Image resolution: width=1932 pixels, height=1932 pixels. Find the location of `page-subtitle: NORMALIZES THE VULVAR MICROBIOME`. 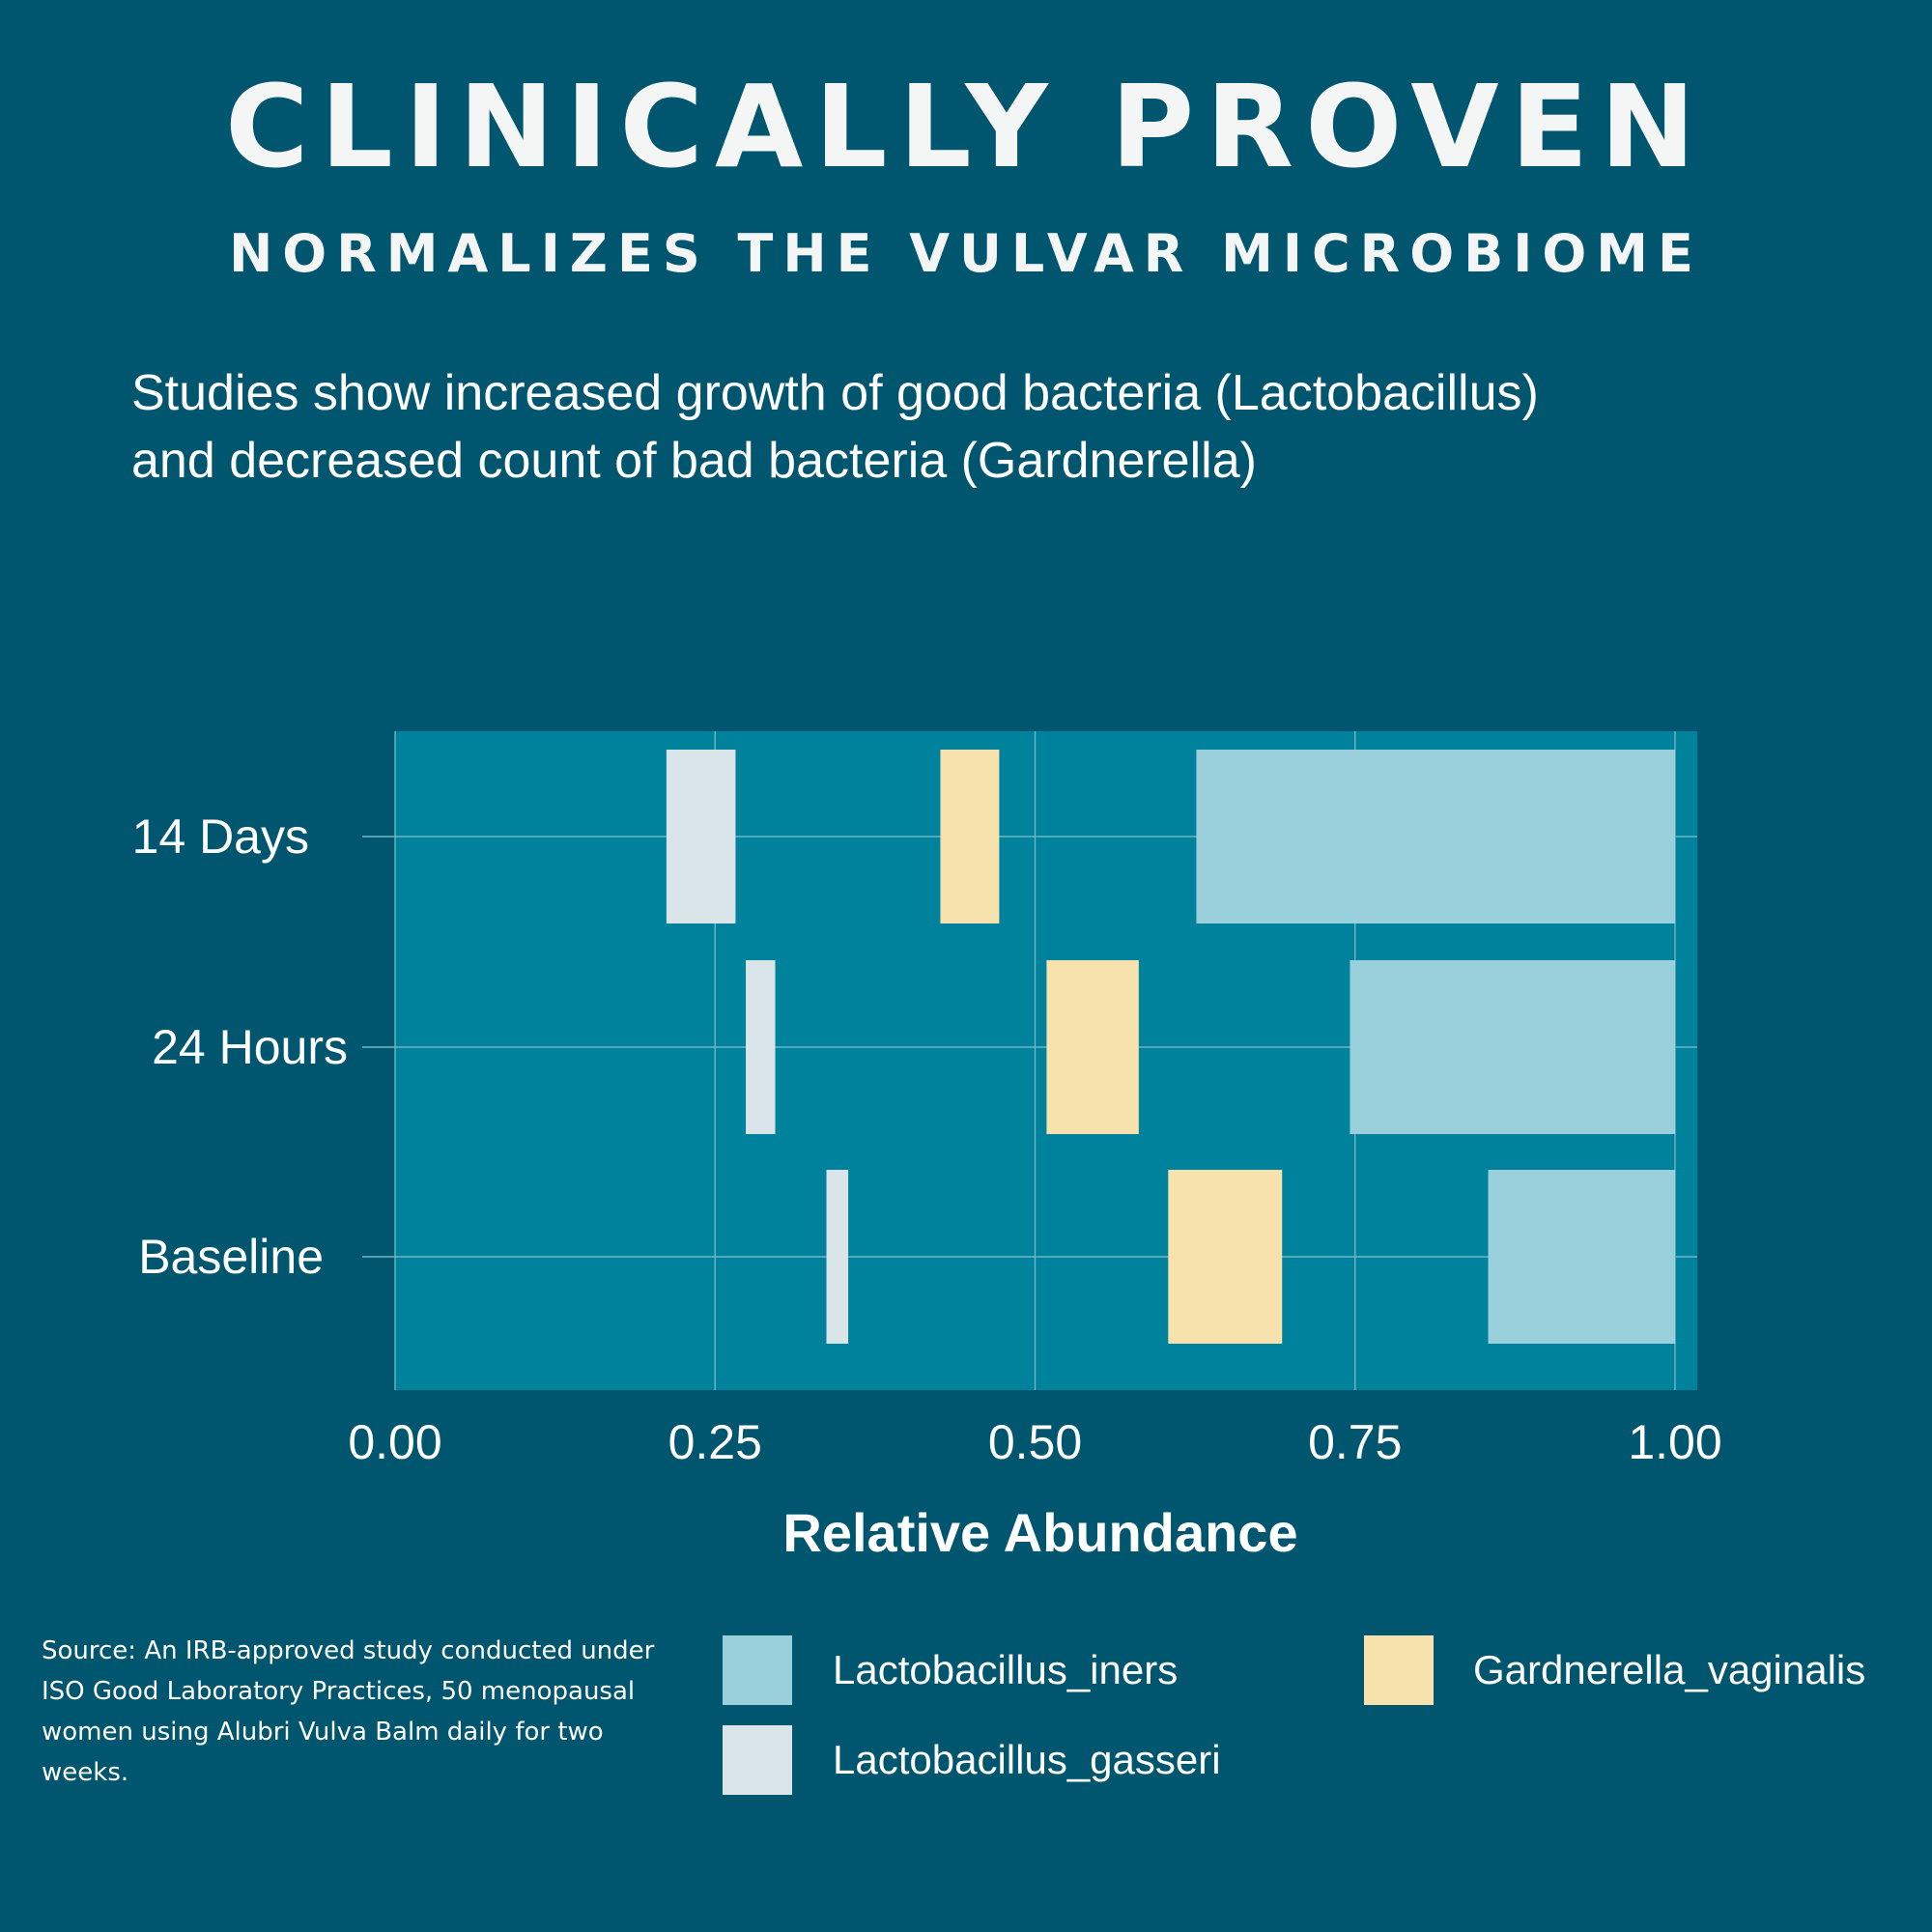

page-subtitle: NORMALIZES THE VULVAR MICROBIOME is located at coordinates (966, 253).